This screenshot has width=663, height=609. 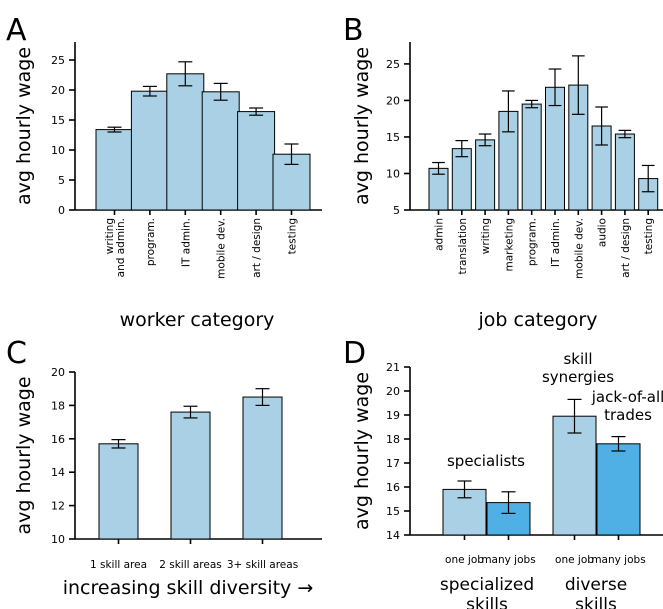 What do you see at coordinates (628, 415) in the screenshot?
I see `annotation-jack-of-all-trades-line: trades` at bounding box center [628, 415].